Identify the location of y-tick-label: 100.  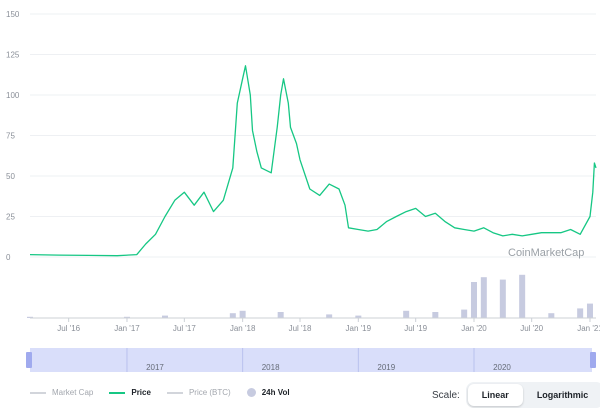
(13, 95).